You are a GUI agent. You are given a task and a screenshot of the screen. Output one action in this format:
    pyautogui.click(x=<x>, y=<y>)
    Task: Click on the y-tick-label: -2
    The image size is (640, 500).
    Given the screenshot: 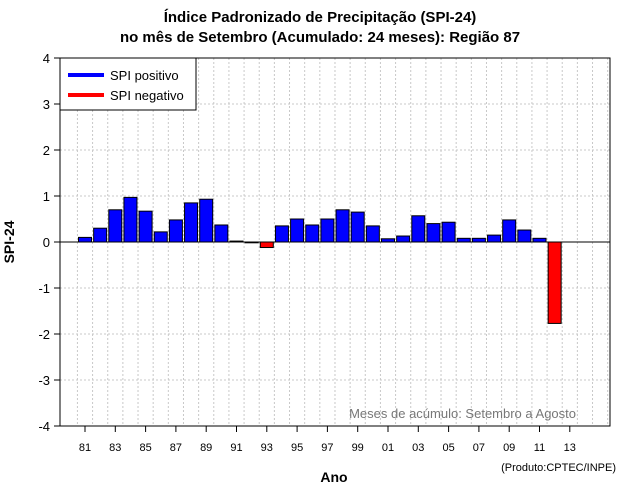 What is the action you would take?
    pyautogui.click(x=44, y=334)
    